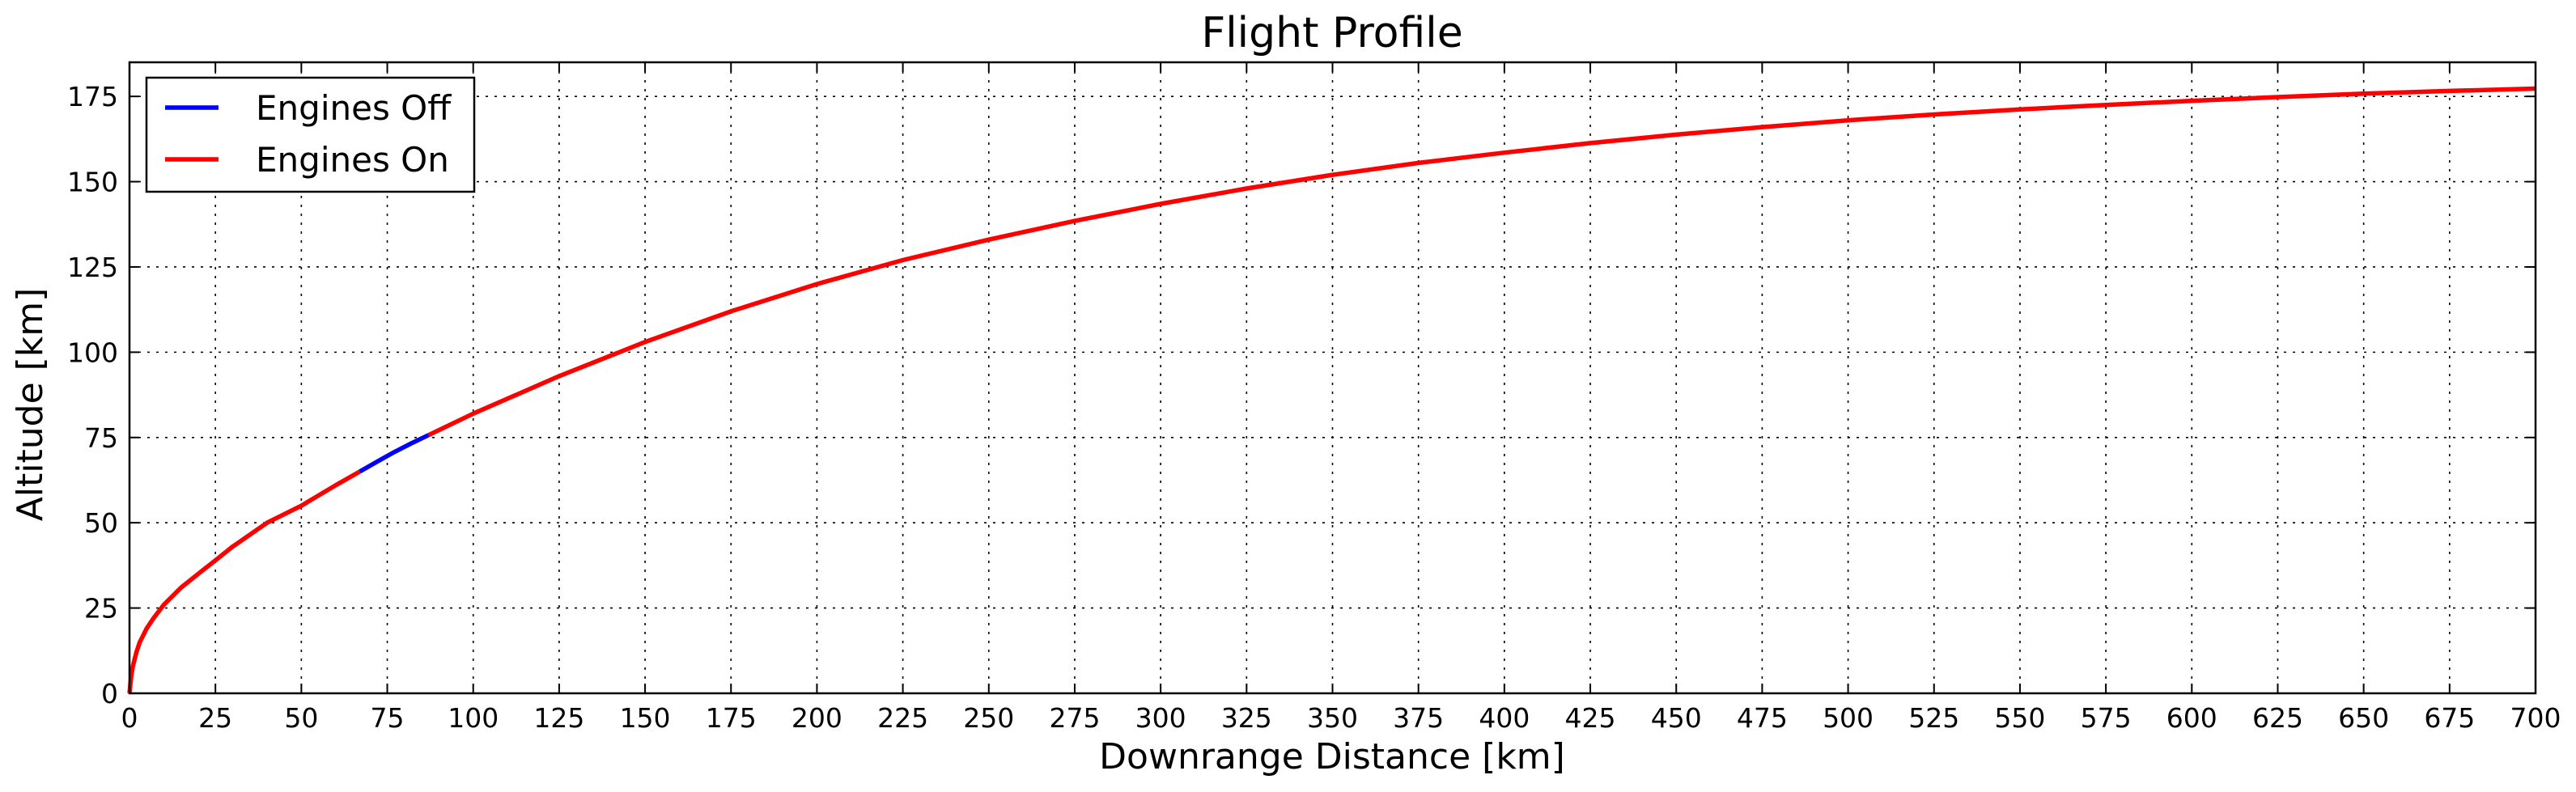 The width and height of the screenshot is (2576, 792). Describe the element at coordinates (92, 352) in the screenshot. I see `y-tick-label: 100` at that location.